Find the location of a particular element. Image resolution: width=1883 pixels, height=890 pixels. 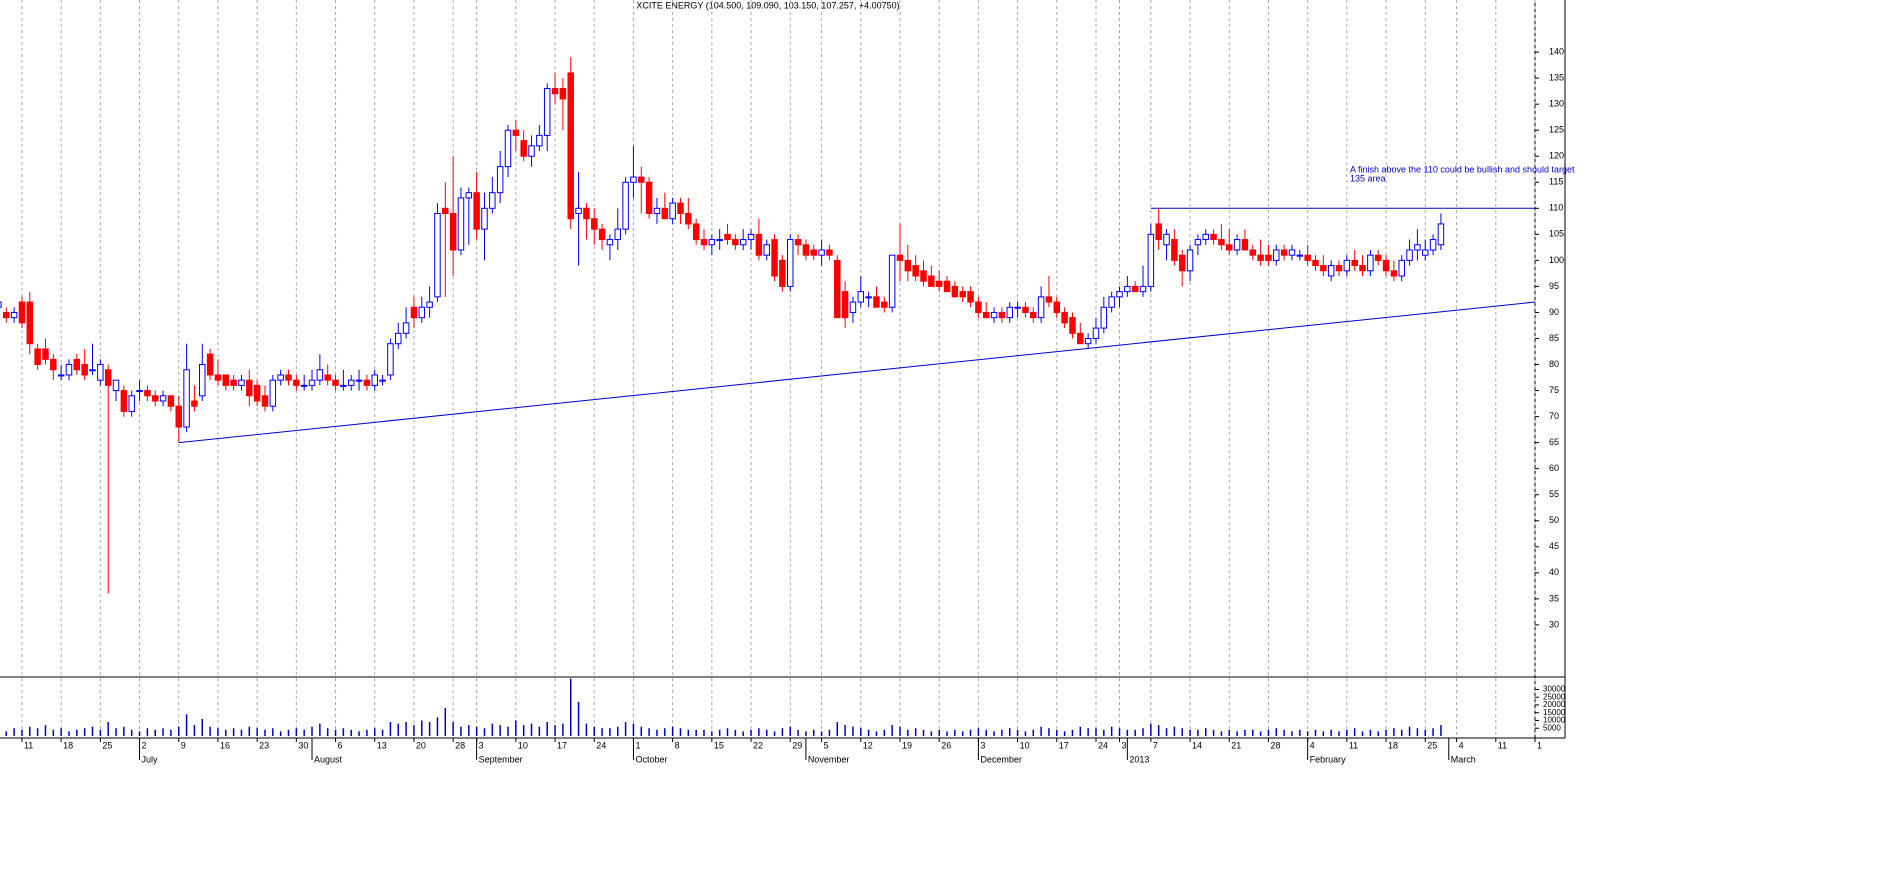

x-tick-label: 14 is located at coordinates (1197, 745).